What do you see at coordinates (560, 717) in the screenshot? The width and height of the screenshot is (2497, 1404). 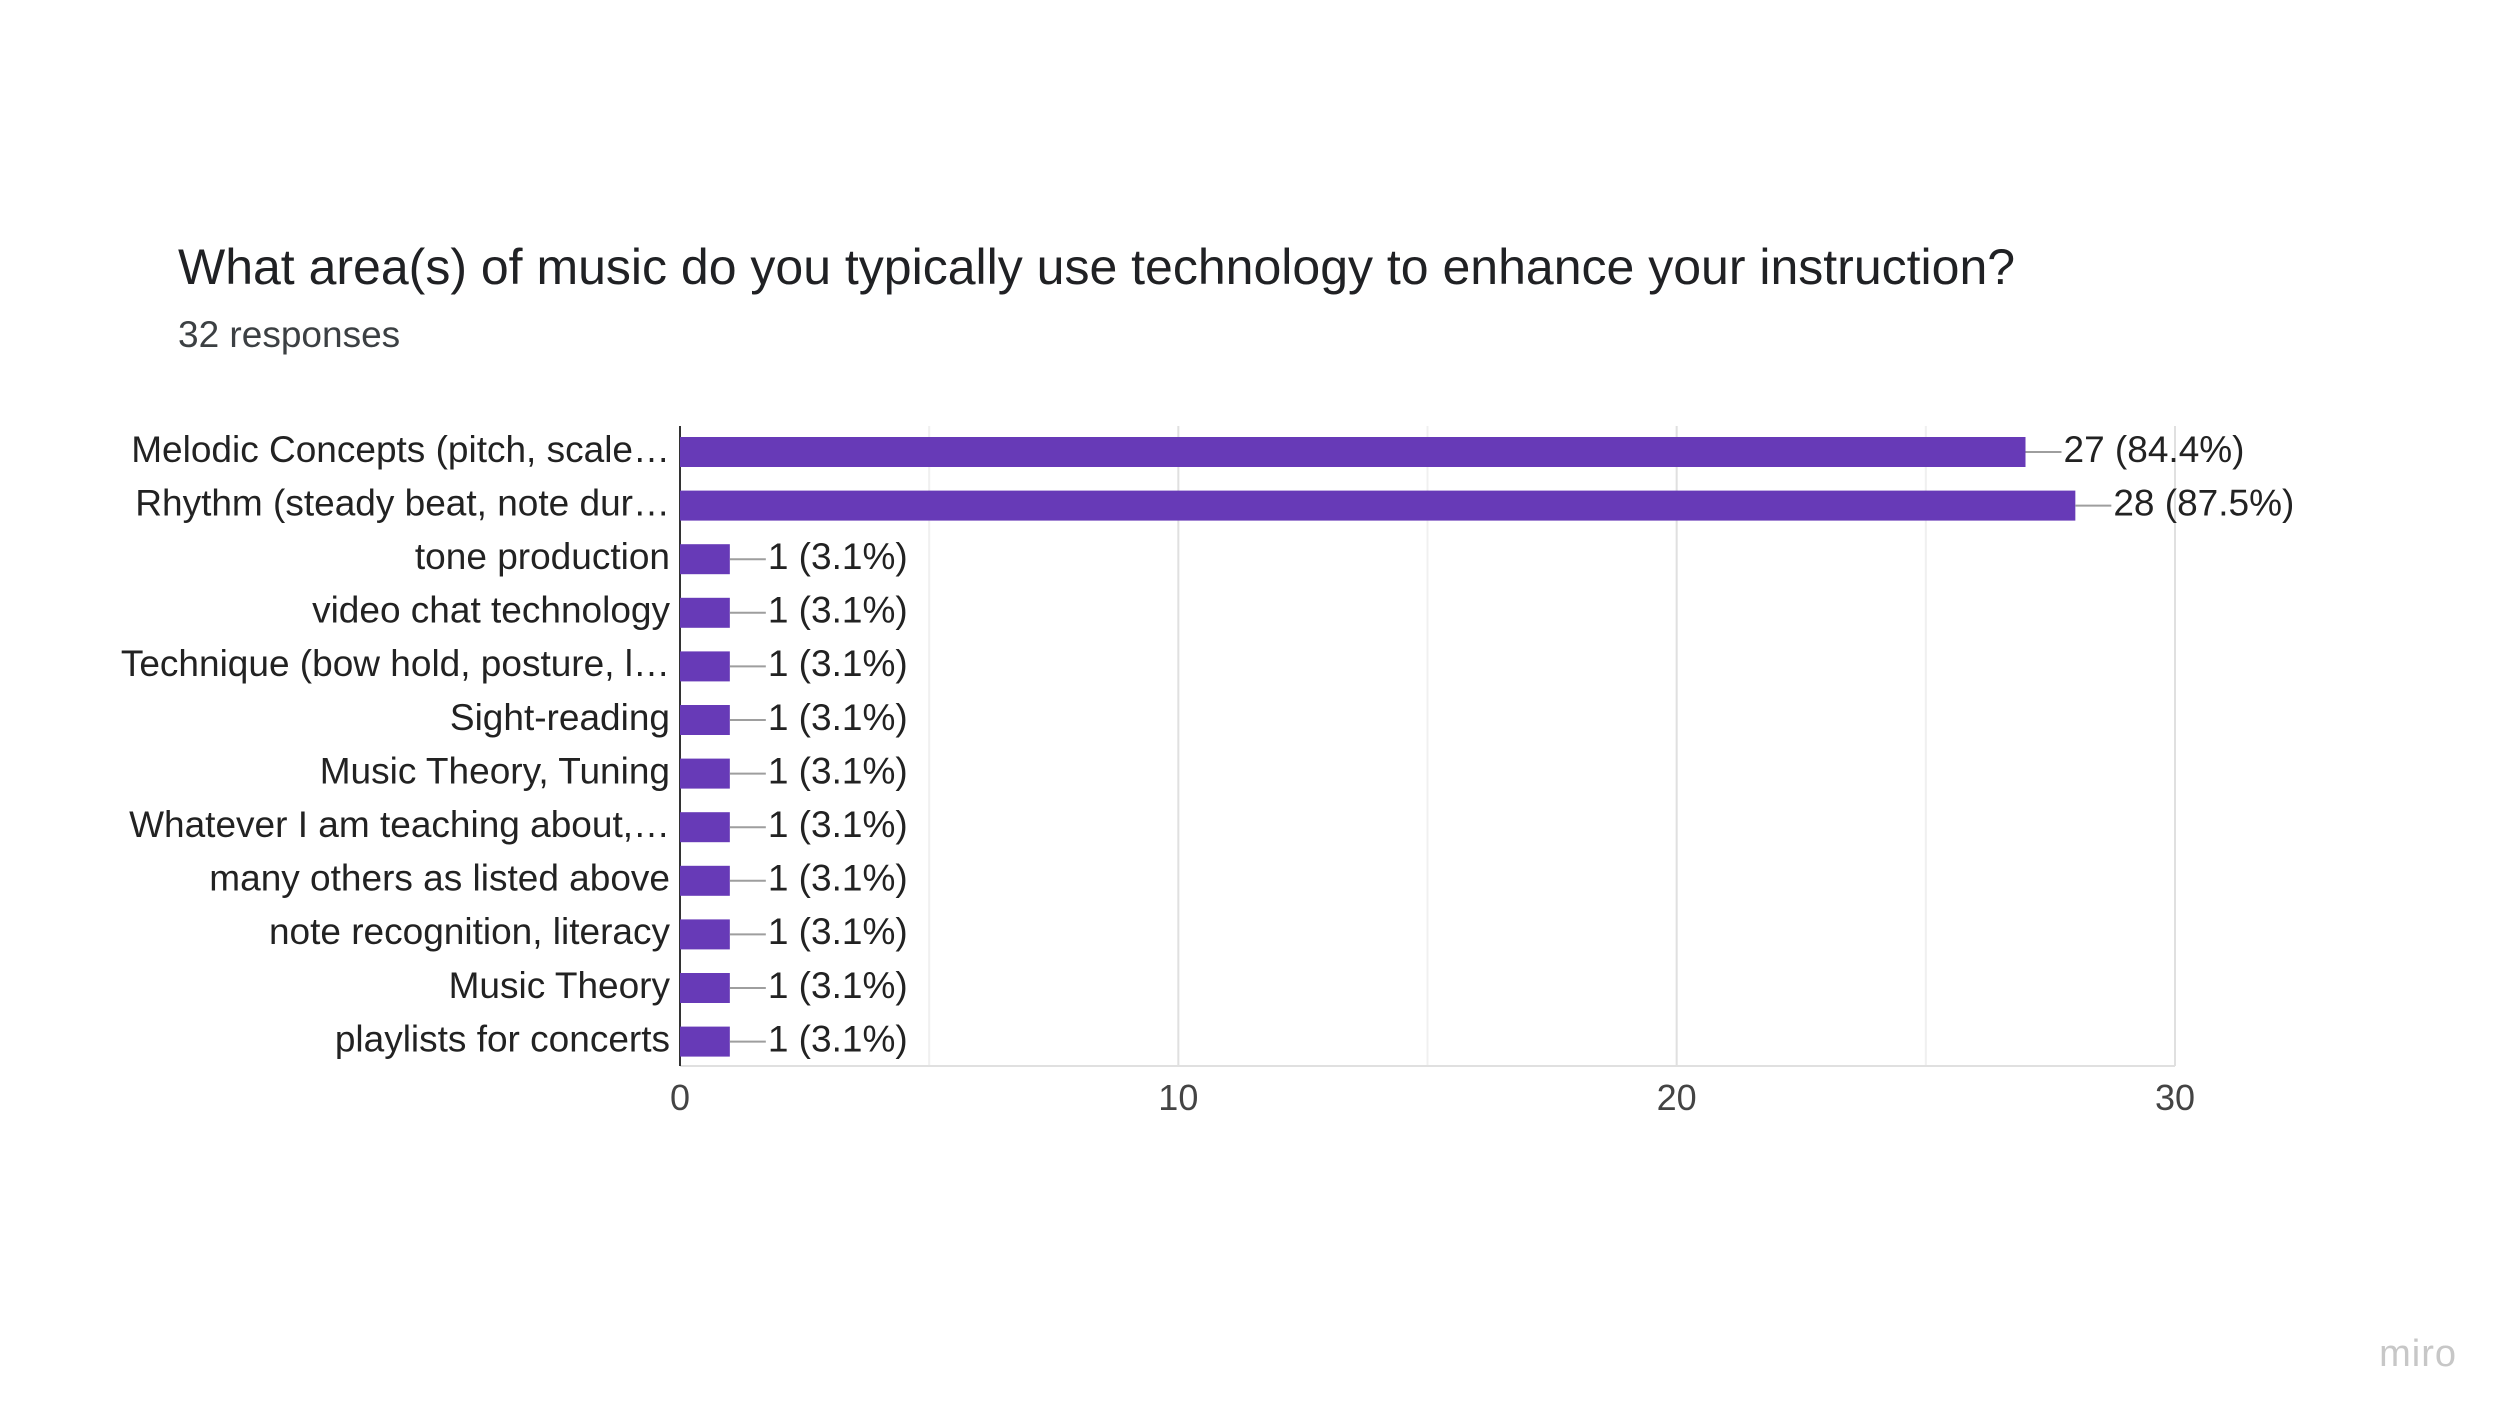 I see `category-label: Sight-reading` at bounding box center [560, 717].